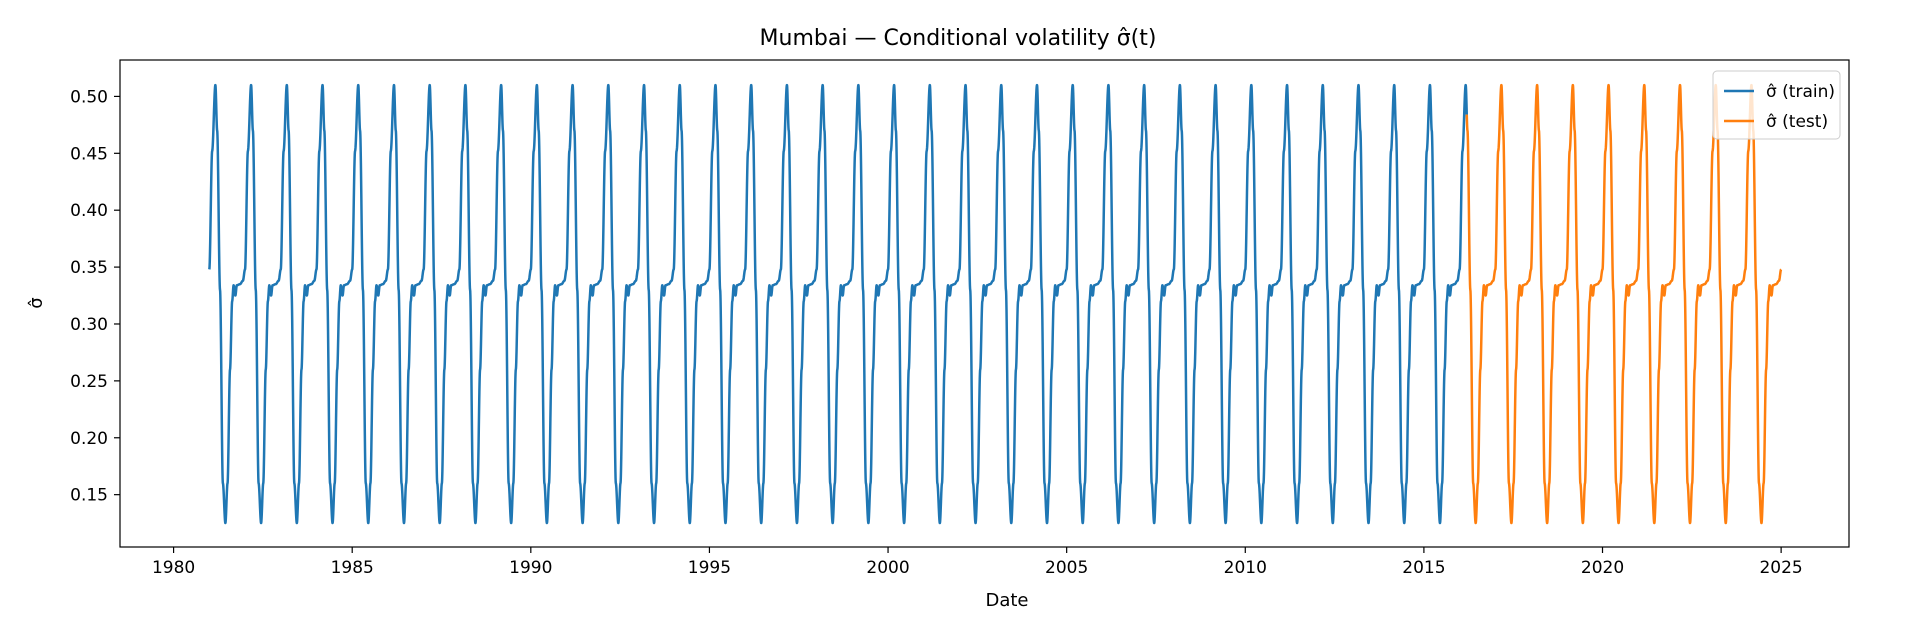  Describe the element at coordinates (977, 562) in the screenshot. I see `x-axis: 1980 1985 1990 1995 2000 2005 2010 2015 2020 2025` at that location.